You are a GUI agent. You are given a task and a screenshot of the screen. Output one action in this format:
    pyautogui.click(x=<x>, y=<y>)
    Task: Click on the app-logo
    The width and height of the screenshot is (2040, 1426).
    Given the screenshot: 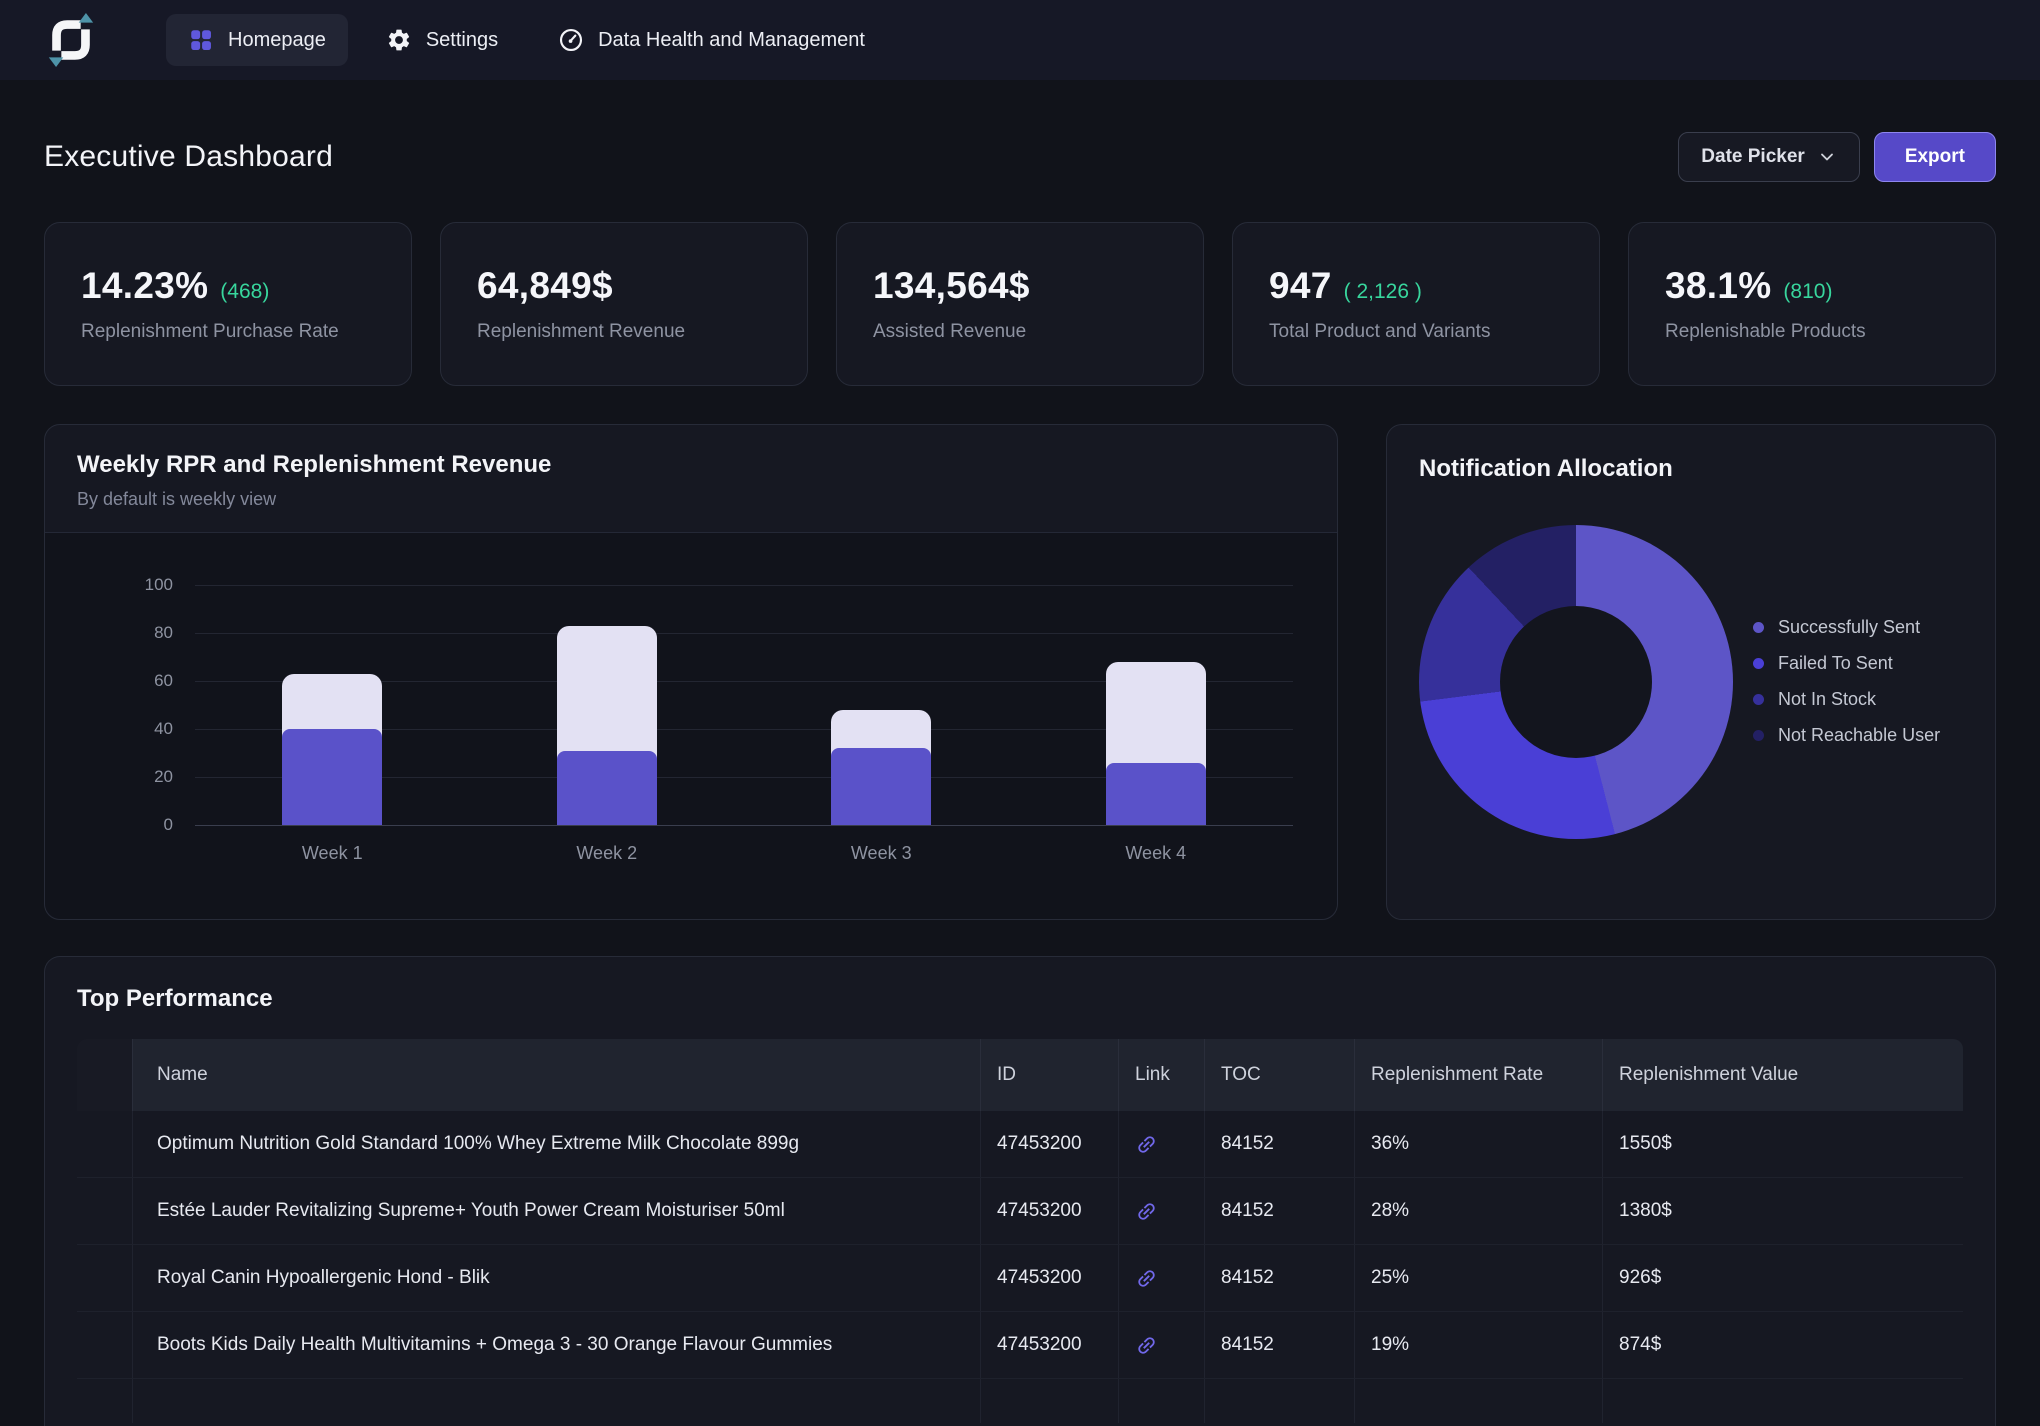 What is the action you would take?
    pyautogui.click(x=71, y=40)
    